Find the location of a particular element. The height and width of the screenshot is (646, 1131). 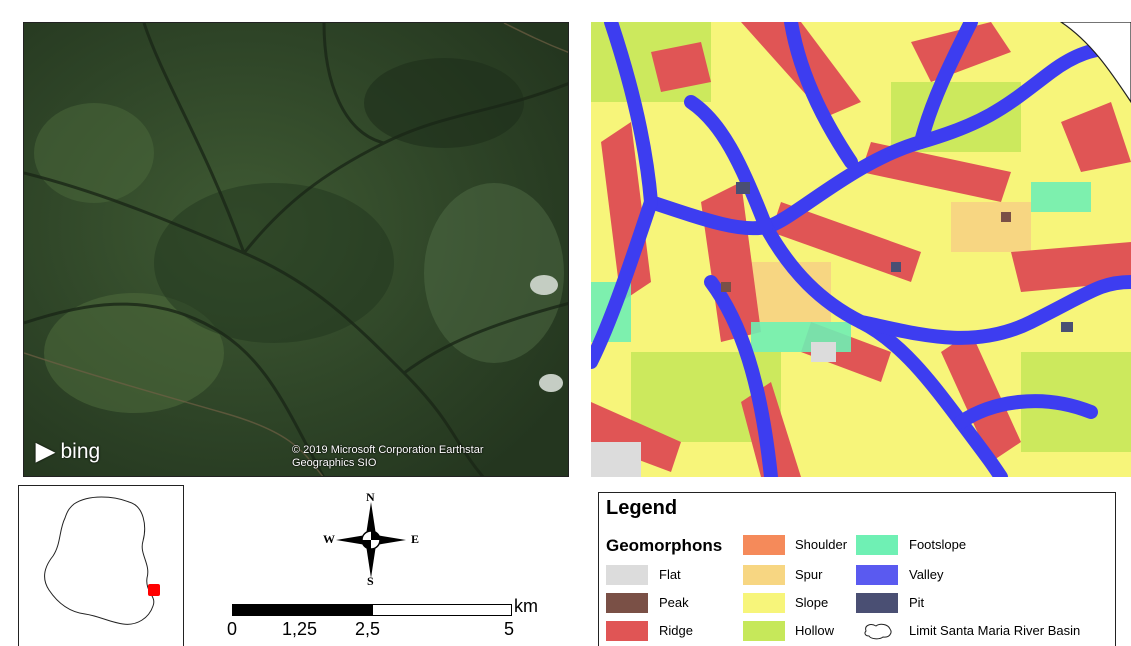

legend-label-flat: Flat is located at coordinates (670, 574).